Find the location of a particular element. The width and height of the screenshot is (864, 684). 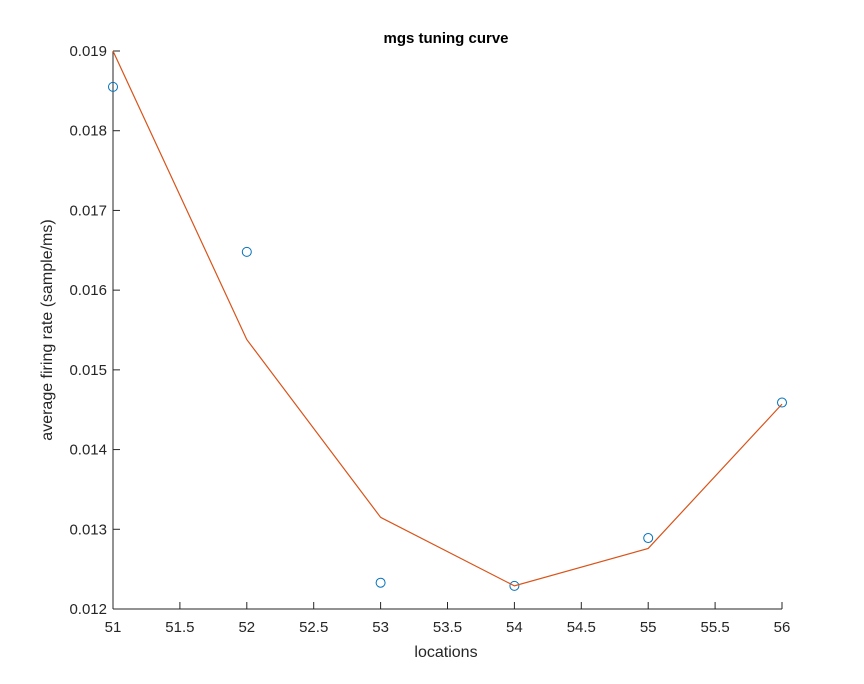

y-tick-label: 0.019 is located at coordinates (88, 51).